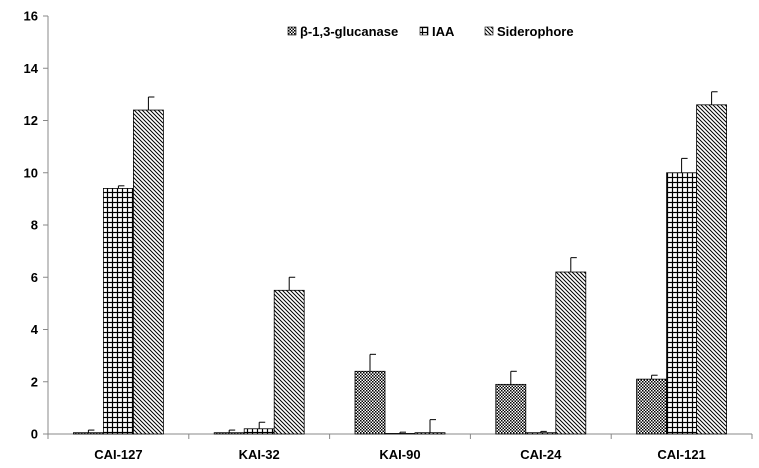 This screenshot has width=759, height=468. I want to click on x-category-labels: CAI-127 KAI-32 KAI-90 CAI-24 CAI-121, so click(400, 454).